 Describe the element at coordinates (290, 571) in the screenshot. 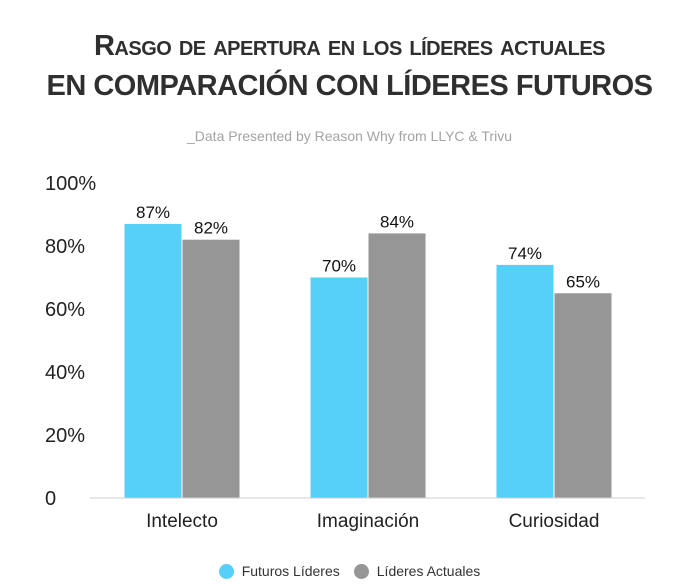

I see `legend-label-futuros: Futuros Líderes` at that location.